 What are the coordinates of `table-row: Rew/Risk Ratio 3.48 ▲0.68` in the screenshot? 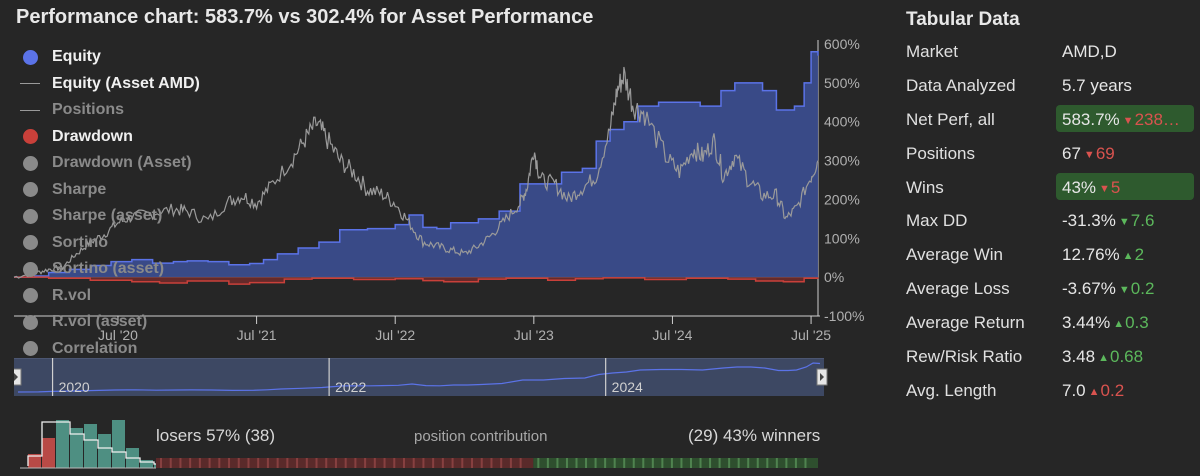 It's located at (1051, 358).